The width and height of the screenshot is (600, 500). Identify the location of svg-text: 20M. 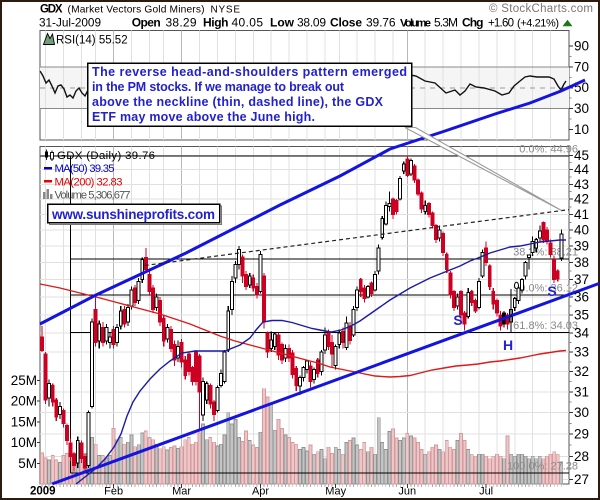
(24, 401).